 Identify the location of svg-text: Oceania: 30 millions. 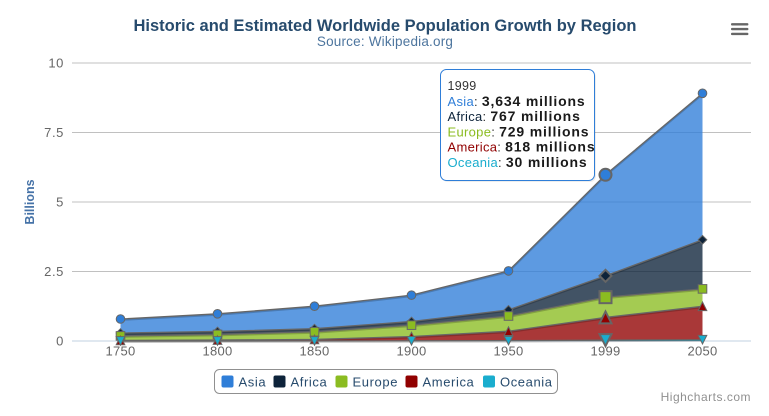
(518, 162).